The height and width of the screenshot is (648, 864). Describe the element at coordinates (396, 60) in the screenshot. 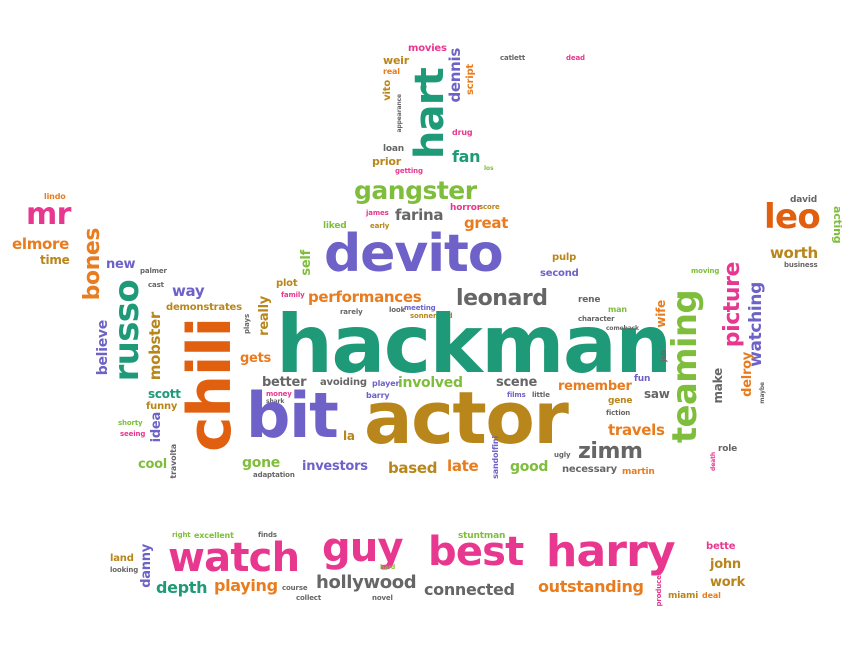

I see `word-weir: weir` at that location.